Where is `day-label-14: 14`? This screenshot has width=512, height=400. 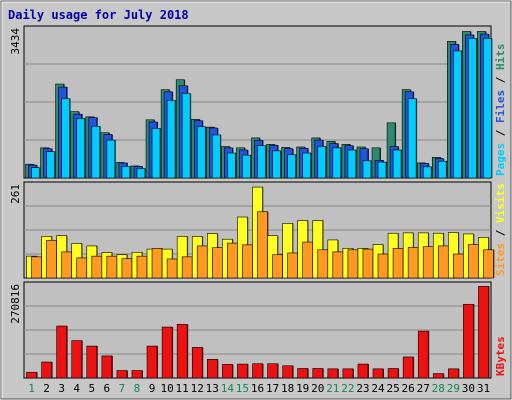 day-label-14: 14 is located at coordinates (228, 388).